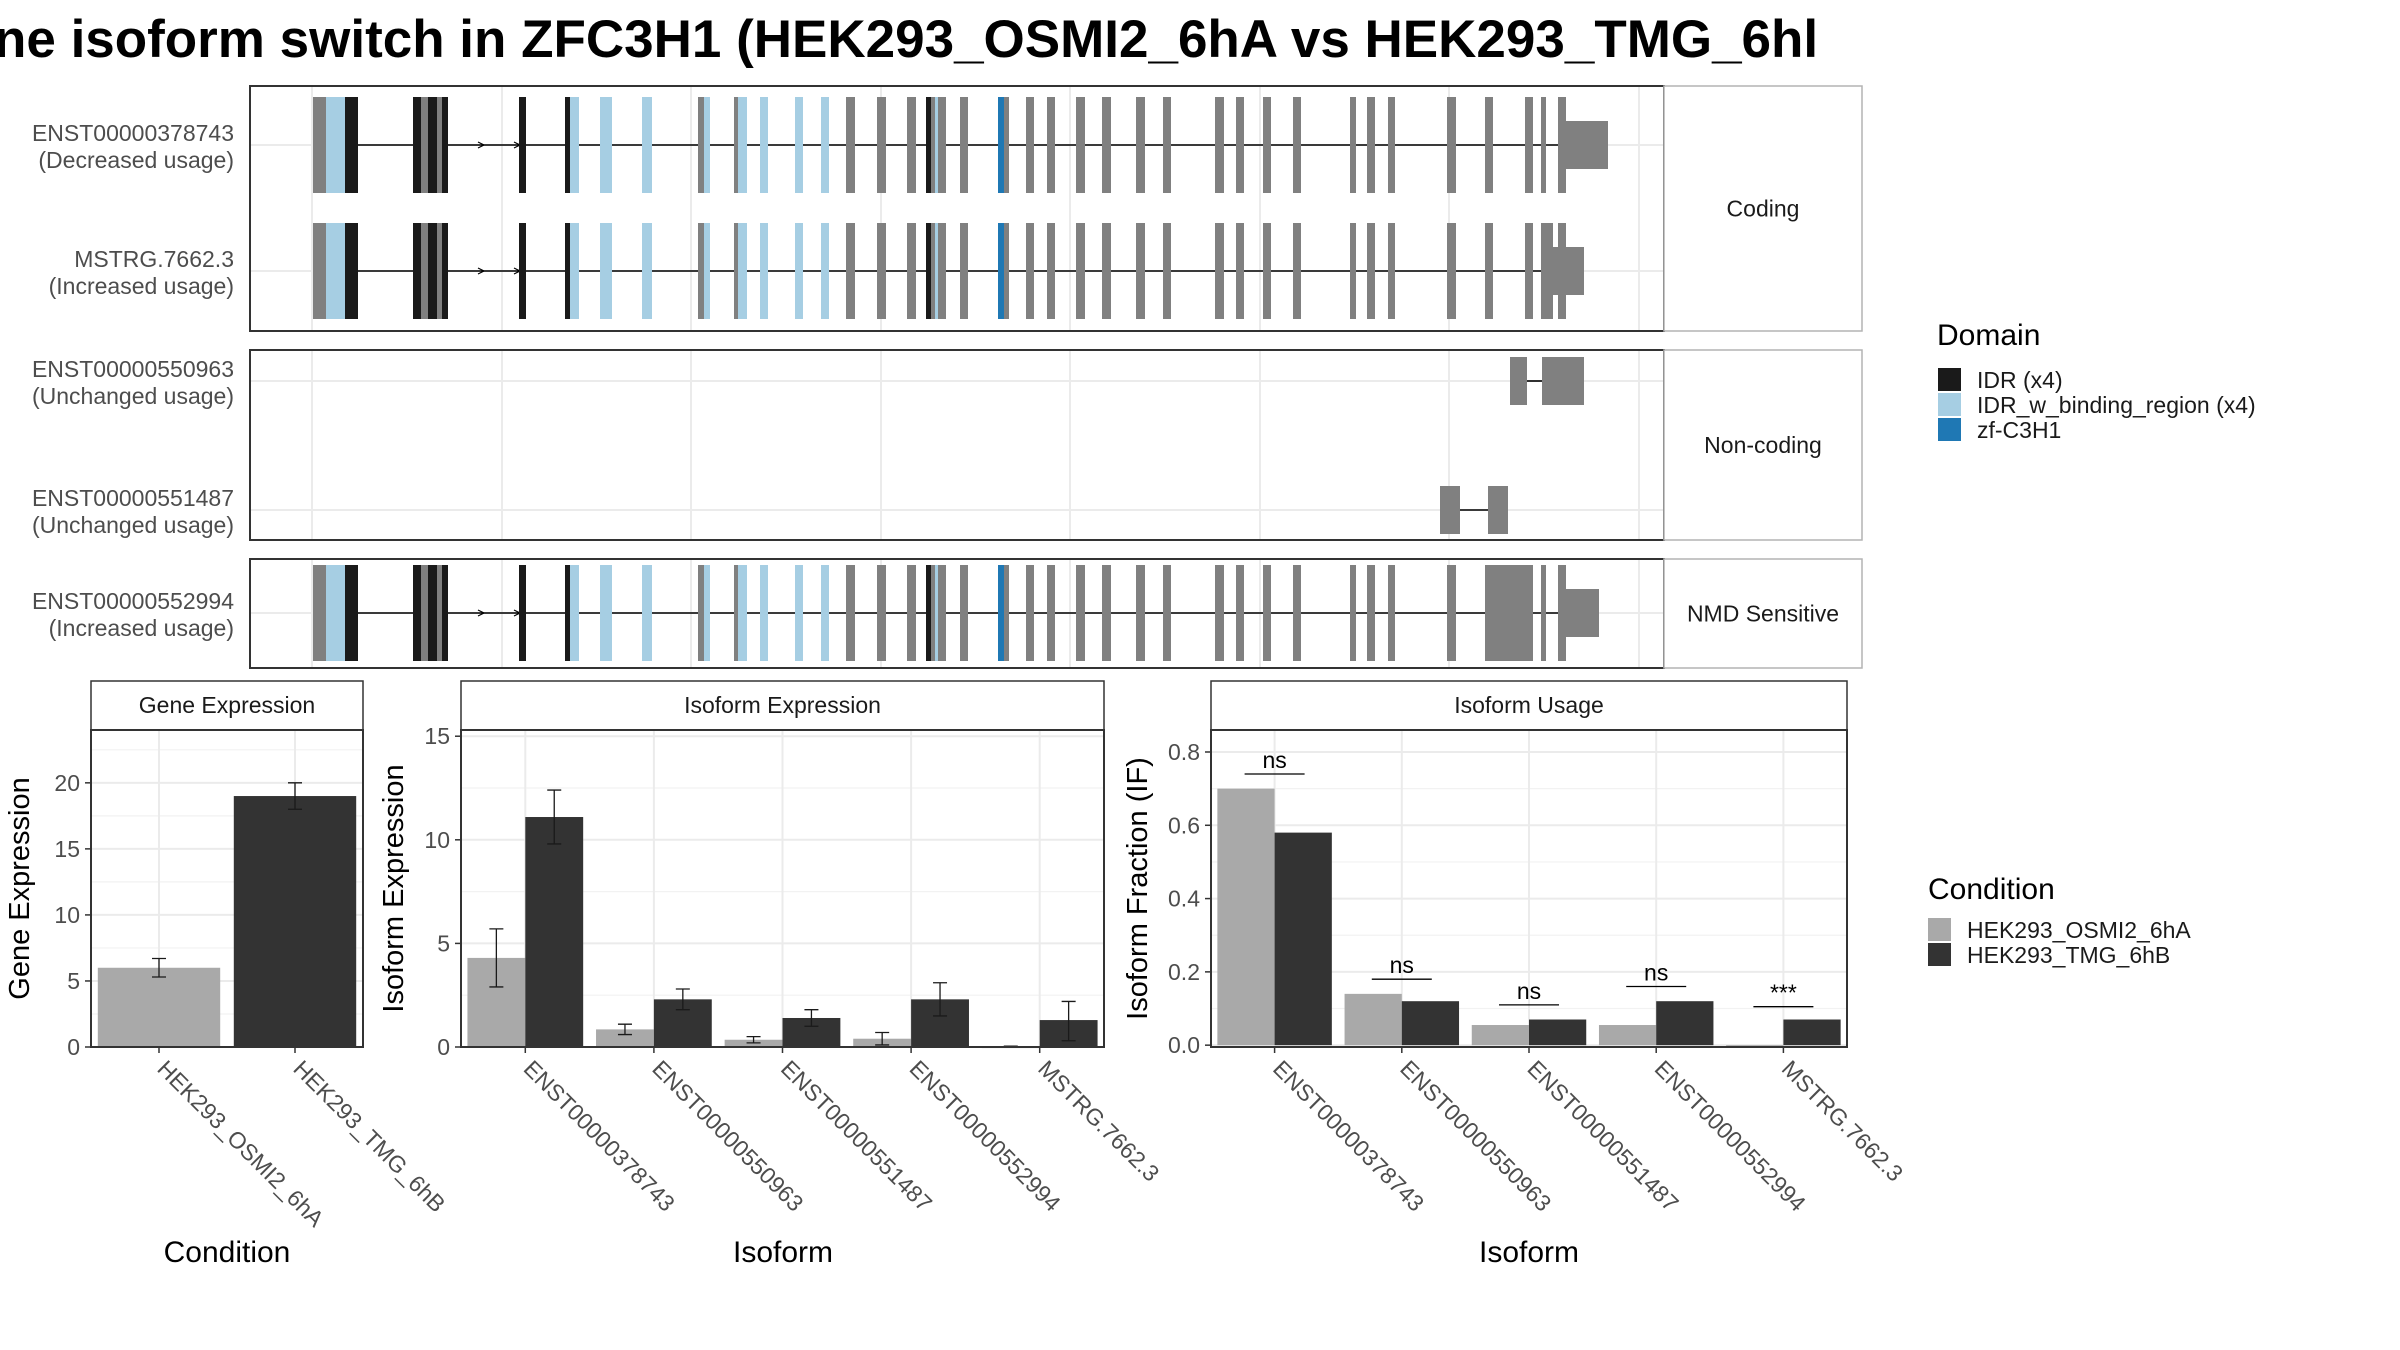 The image size is (2400, 1350). Describe the element at coordinates (1949, 404) in the screenshot. I see `legend-key-idr-binding` at that location.